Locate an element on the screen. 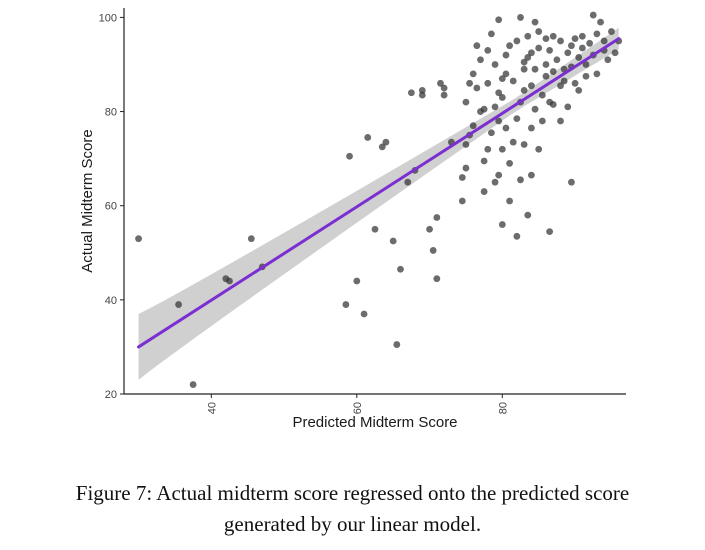 The image size is (705, 550). y-axis-title: Actual Midterm Score is located at coordinates (87, 200).